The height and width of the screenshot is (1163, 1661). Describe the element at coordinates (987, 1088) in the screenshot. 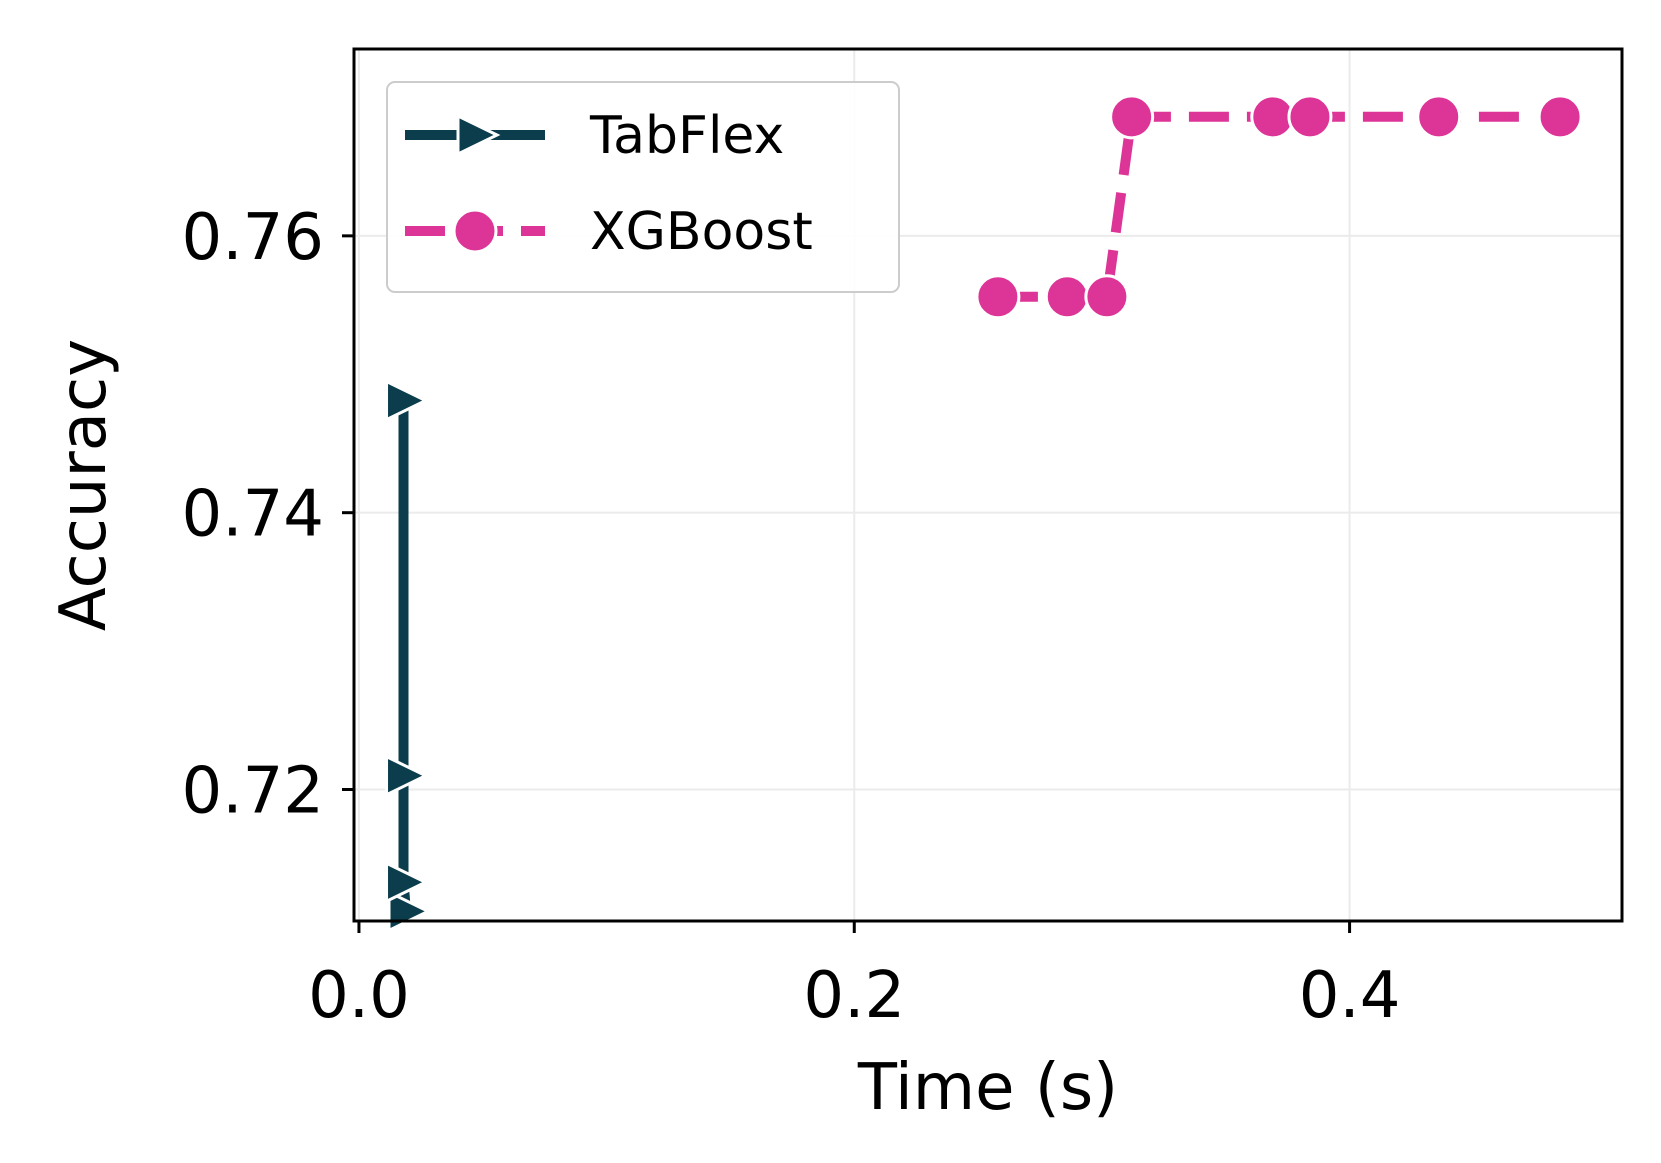

I see `x-axis-label: Time (s)` at that location.